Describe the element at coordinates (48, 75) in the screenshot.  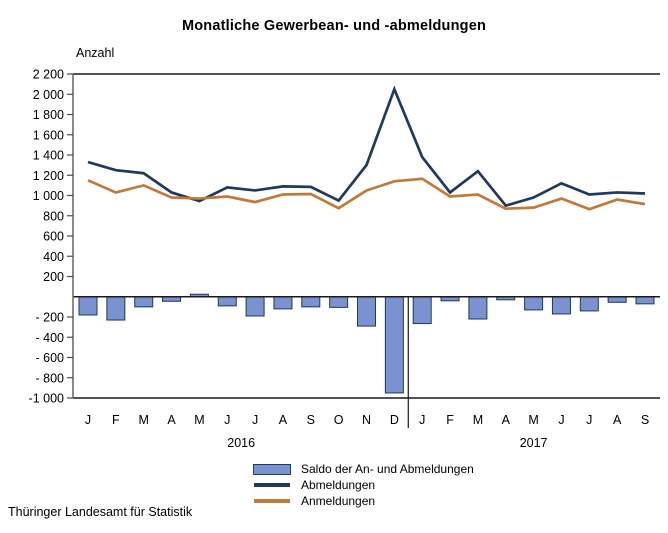
I see `y-tick-label: 2 200` at that location.